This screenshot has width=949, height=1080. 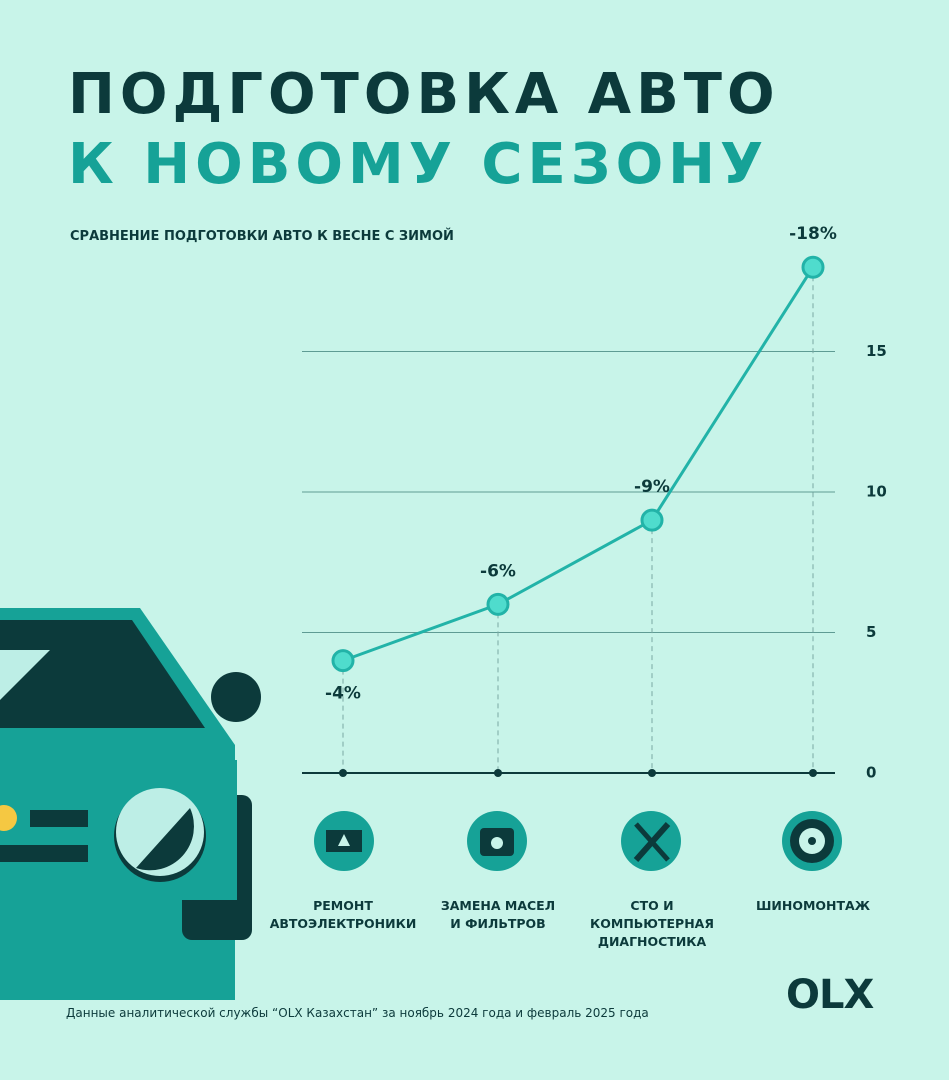 What do you see at coordinates (871, 632) in the screenshot?
I see `y-tick-label: 5` at bounding box center [871, 632].